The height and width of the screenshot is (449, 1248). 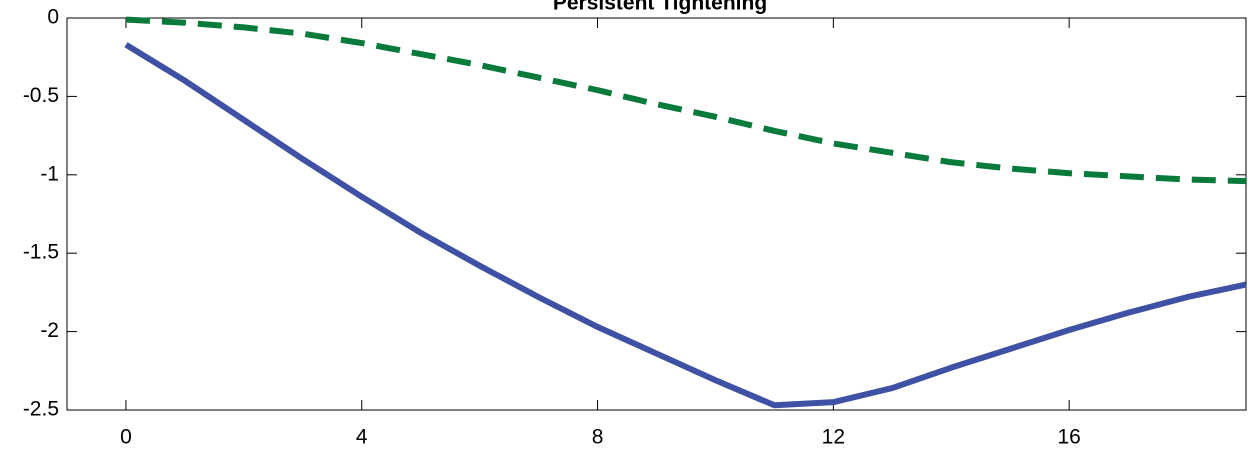 What do you see at coordinates (41, 252) in the screenshot?
I see `y-tick-label: -1.5` at bounding box center [41, 252].